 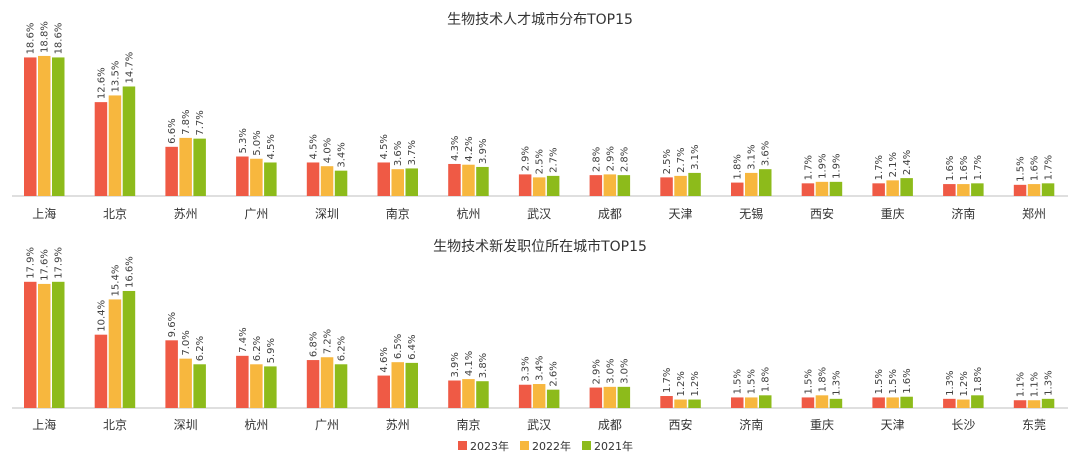 I want to click on x-tick-label: 西安, so click(x=681, y=424).